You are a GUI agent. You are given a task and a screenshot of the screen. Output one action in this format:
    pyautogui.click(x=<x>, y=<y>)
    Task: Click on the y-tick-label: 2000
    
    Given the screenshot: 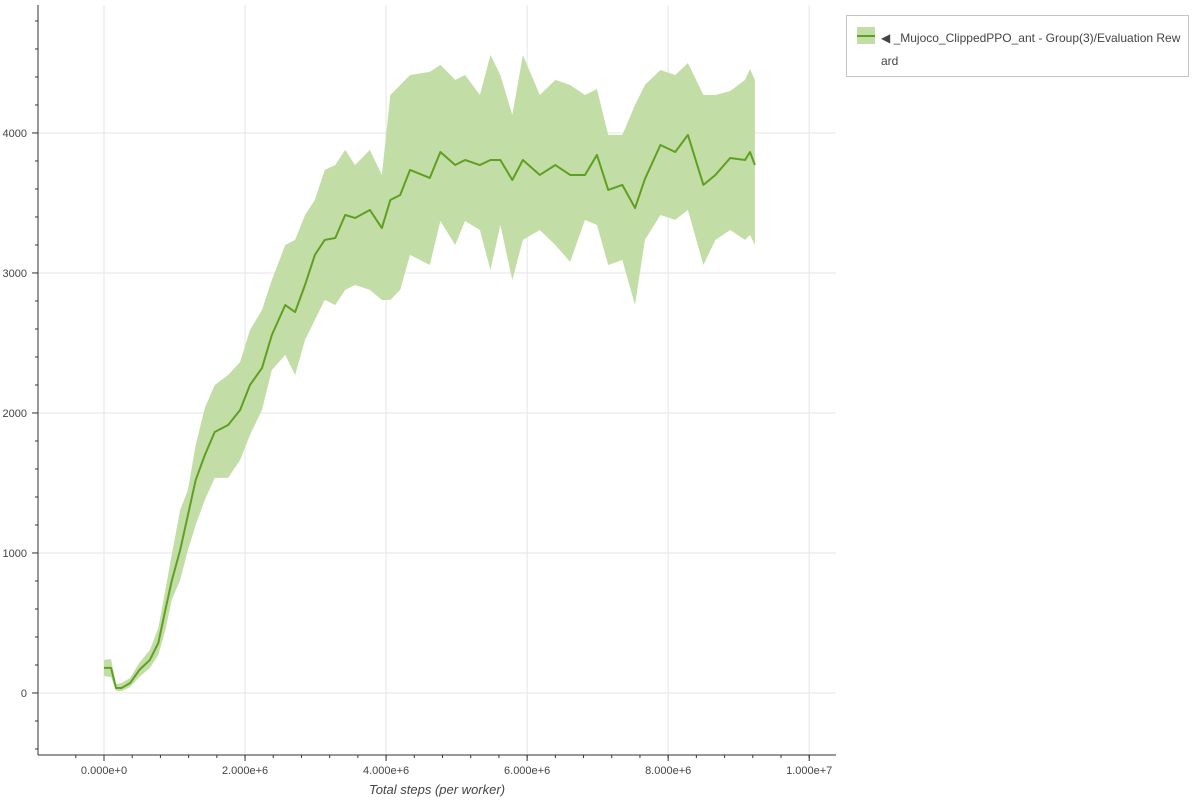 What is the action you would take?
    pyautogui.click(x=15, y=414)
    